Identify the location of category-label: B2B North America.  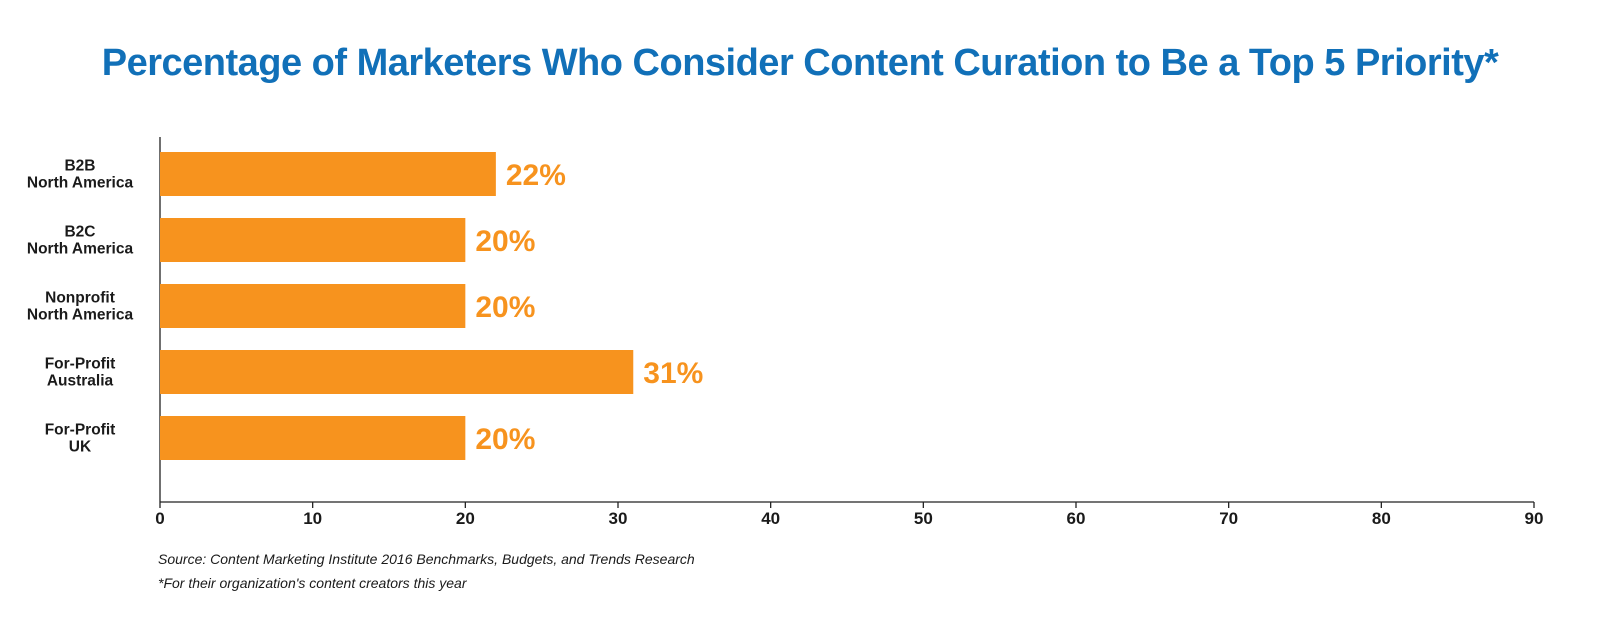
(80, 175).